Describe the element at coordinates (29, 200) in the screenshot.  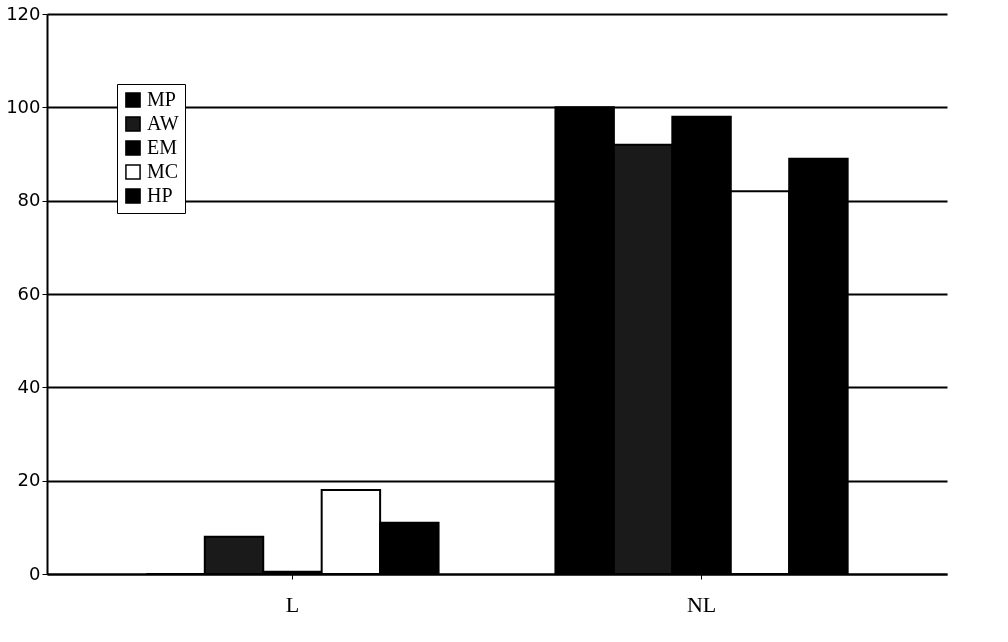
I see `y-tick-label: 80` at that location.